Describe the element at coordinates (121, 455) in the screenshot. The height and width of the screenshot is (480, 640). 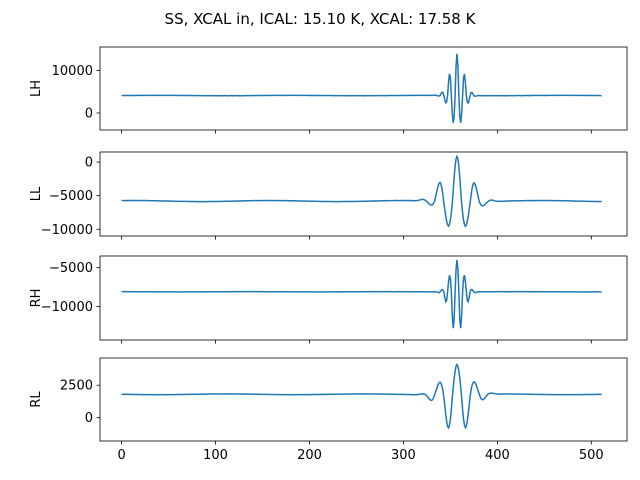
I see `x-tick-label: 0` at that location.